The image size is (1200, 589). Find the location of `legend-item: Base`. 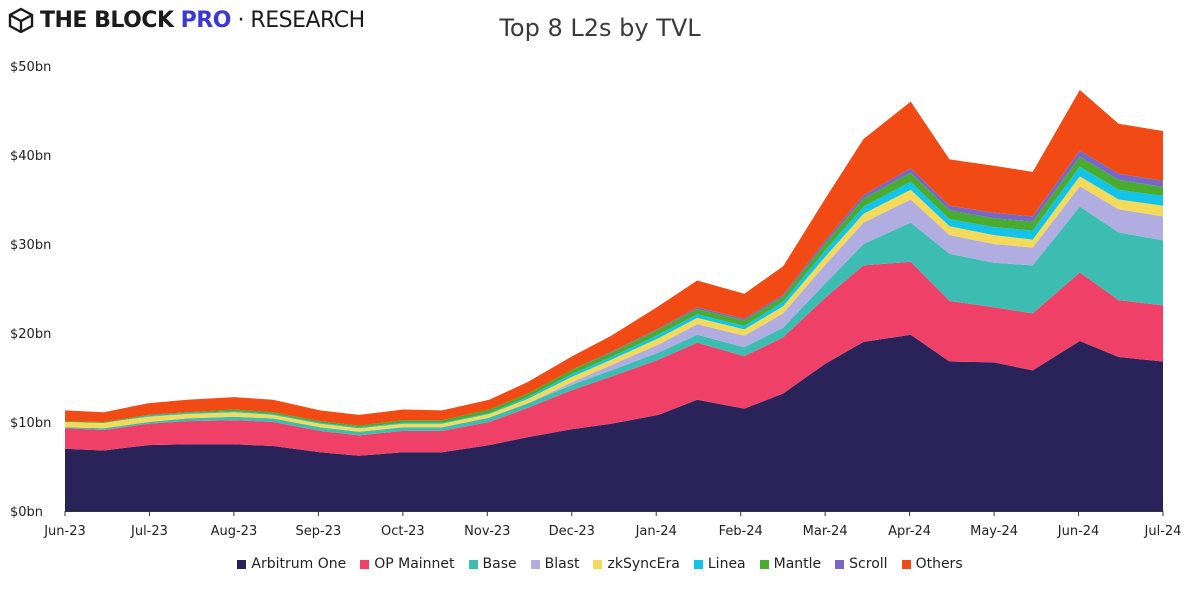

legend-item: Base is located at coordinates (492, 564).